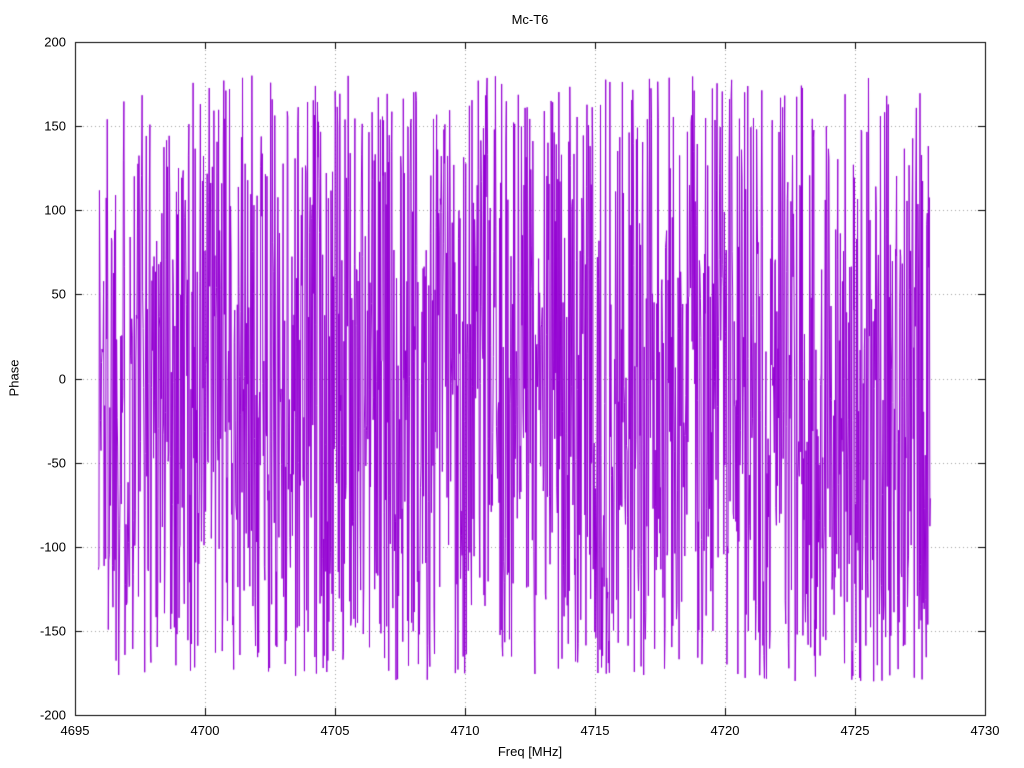  I want to click on y-tick-label: 0, so click(62, 378).